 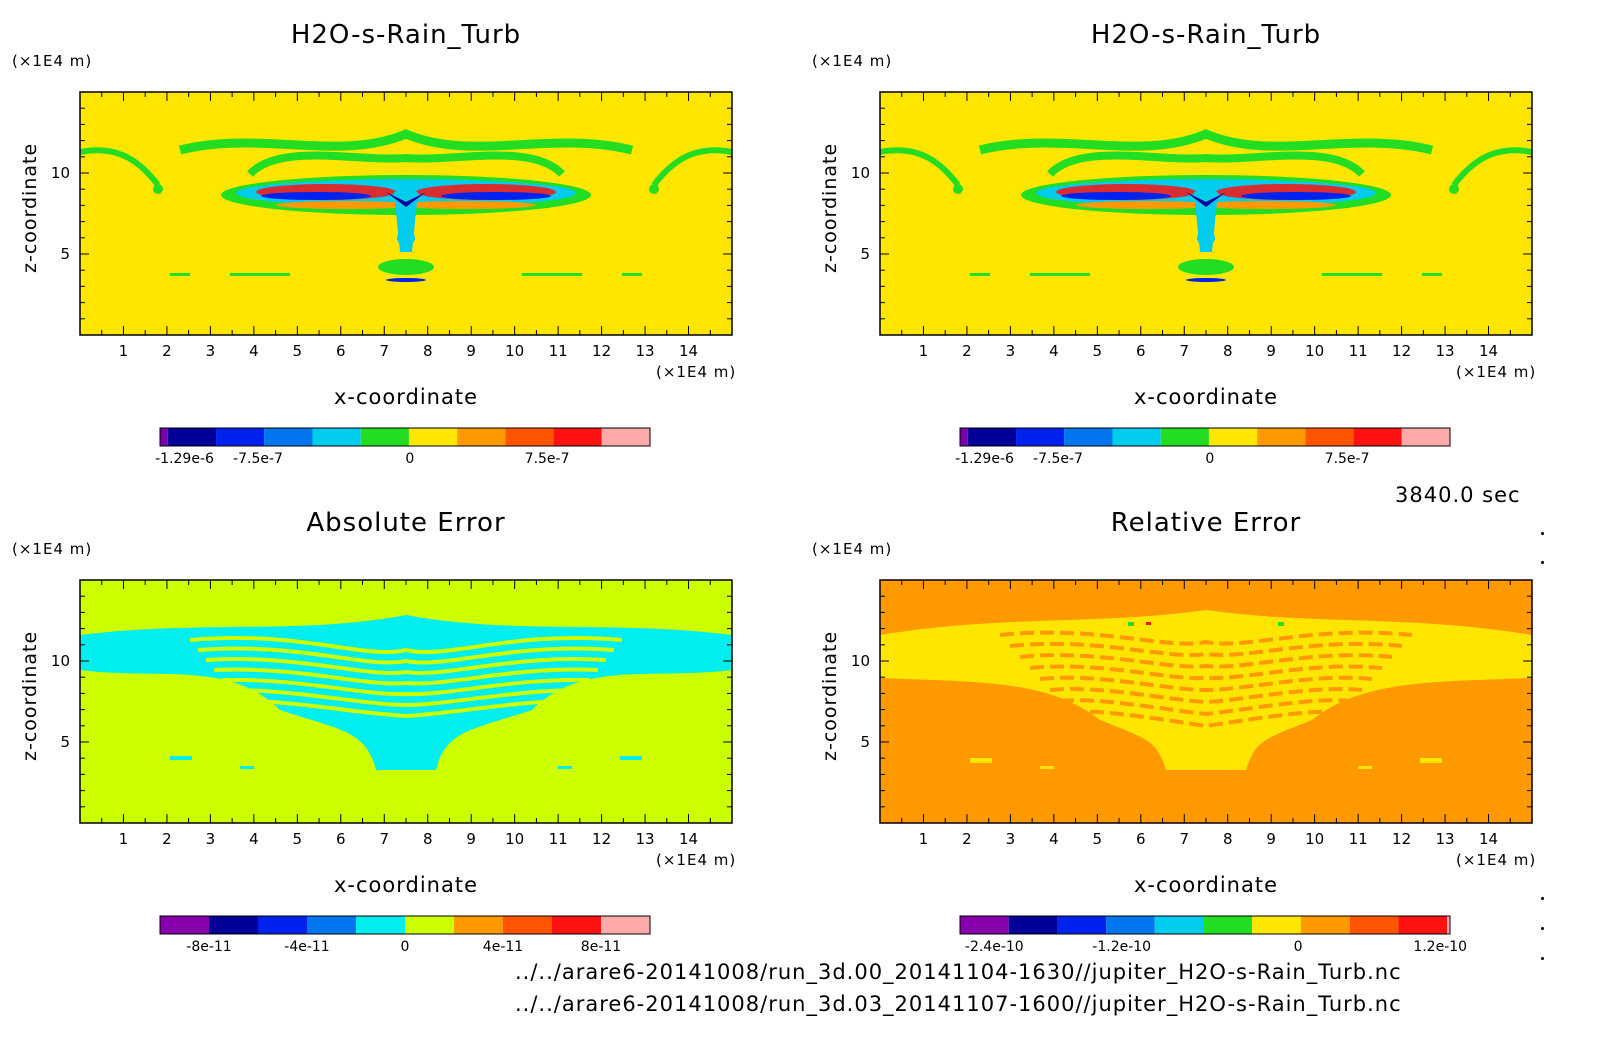 What do you see at coordinates (1058, 459) in the screenshot?
I see `colorbar-tick-label: -7.5e-7` at bounding box center [1058, 459].